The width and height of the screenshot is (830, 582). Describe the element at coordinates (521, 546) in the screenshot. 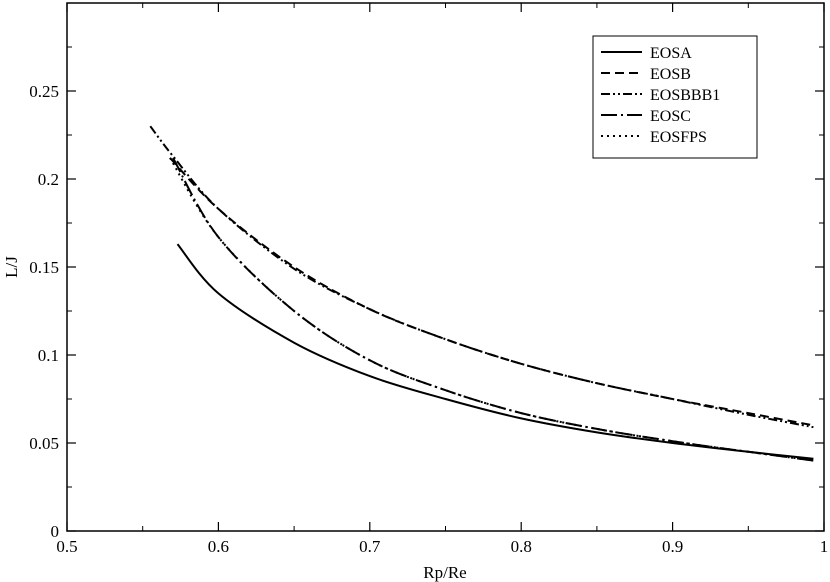

I see `x-tick-label: 0.8` at that location.